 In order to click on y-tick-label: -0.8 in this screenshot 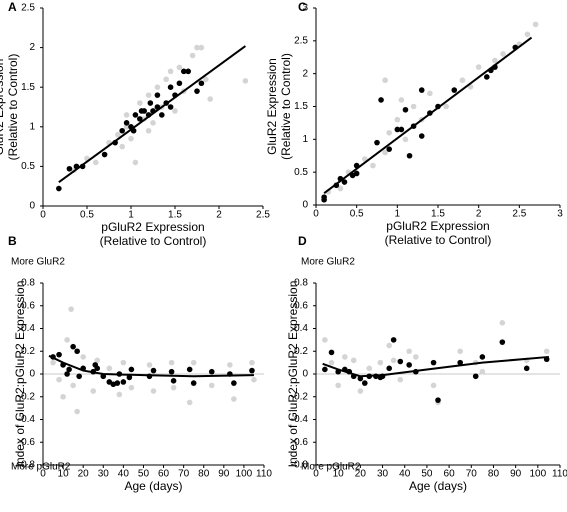, I will do `click(27, 465)`.